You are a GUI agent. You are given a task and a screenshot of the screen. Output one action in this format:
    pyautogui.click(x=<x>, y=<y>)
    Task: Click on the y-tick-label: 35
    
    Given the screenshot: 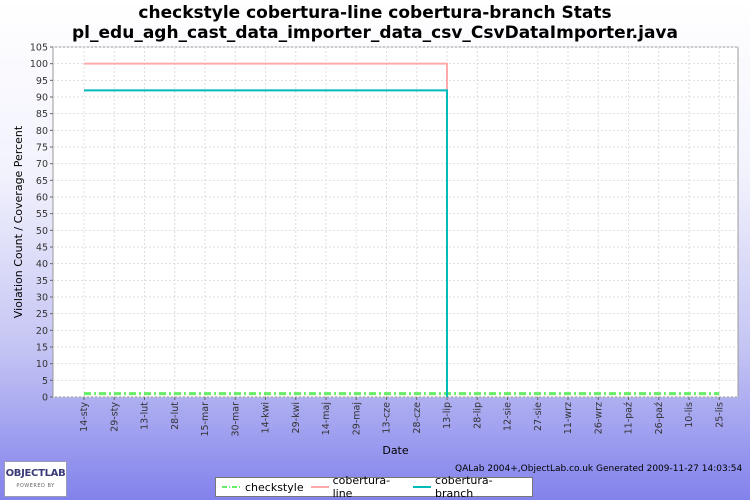 What is the action you would take?
    pyautogui.click(x=42, y=281)
    